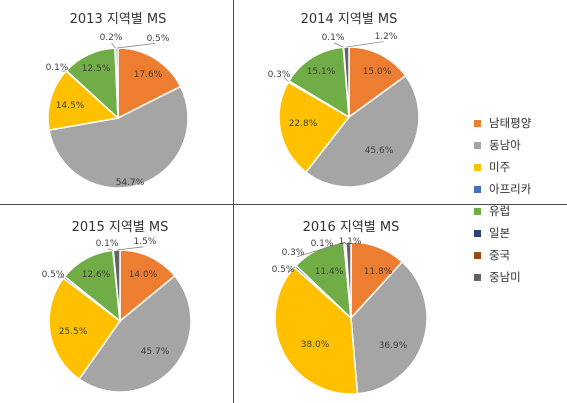  Describe the element at coordinates (351, 227) in the screenshot. I see `chart-title-4: 2016 지역별 MS` at that location.